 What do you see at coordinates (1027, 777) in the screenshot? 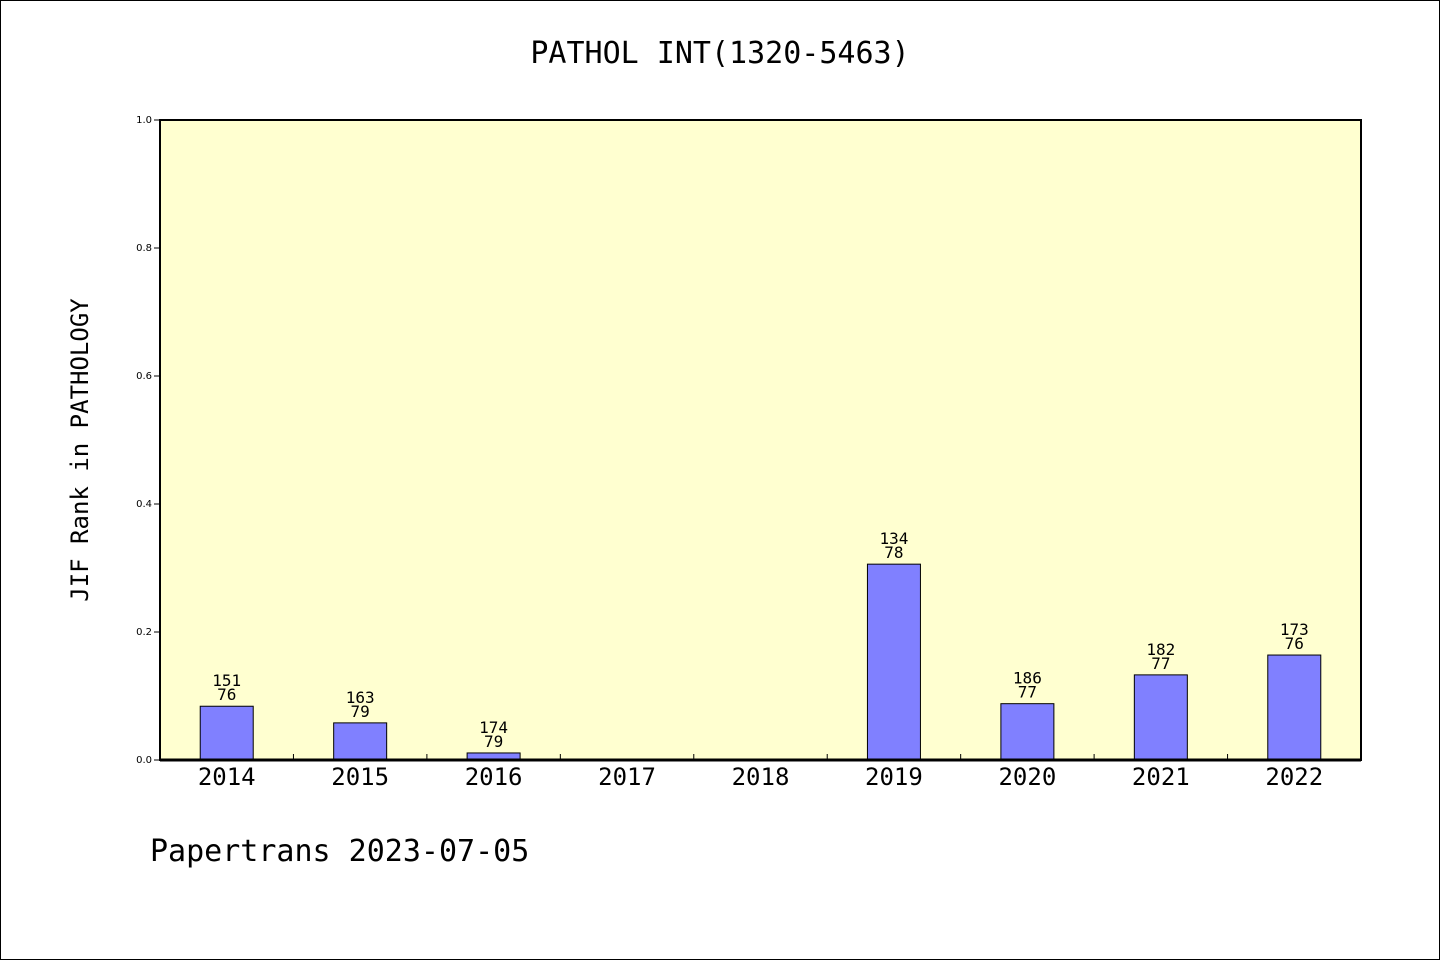
I see `x-tick-label: 2020` at bounding box center [1027, 777].